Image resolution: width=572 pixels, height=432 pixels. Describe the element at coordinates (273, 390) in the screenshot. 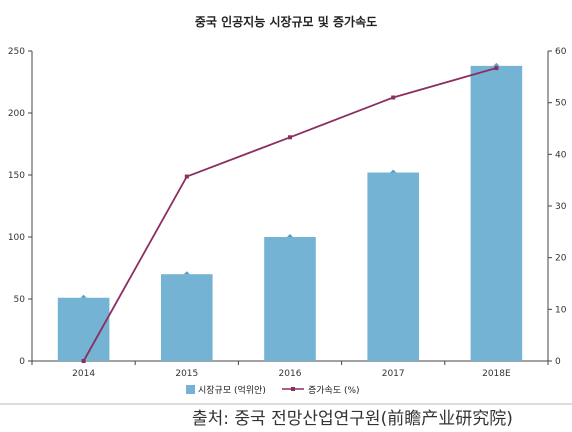

I see `legend: 시장규모 (억위안) 증가속도 (%)` at that location.